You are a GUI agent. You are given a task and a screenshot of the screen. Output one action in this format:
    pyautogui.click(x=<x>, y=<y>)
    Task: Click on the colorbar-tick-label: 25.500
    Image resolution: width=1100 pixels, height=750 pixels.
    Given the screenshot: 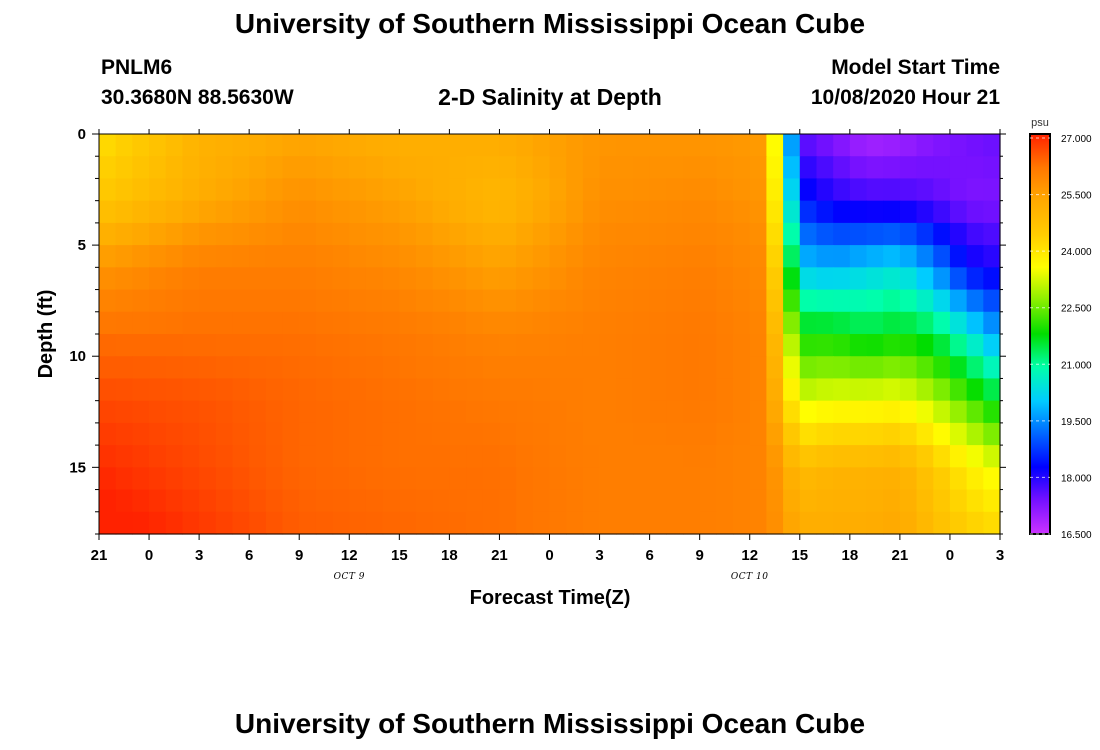 What is the action you would take?
    pyautogui.click(x=1076, y=196)
    